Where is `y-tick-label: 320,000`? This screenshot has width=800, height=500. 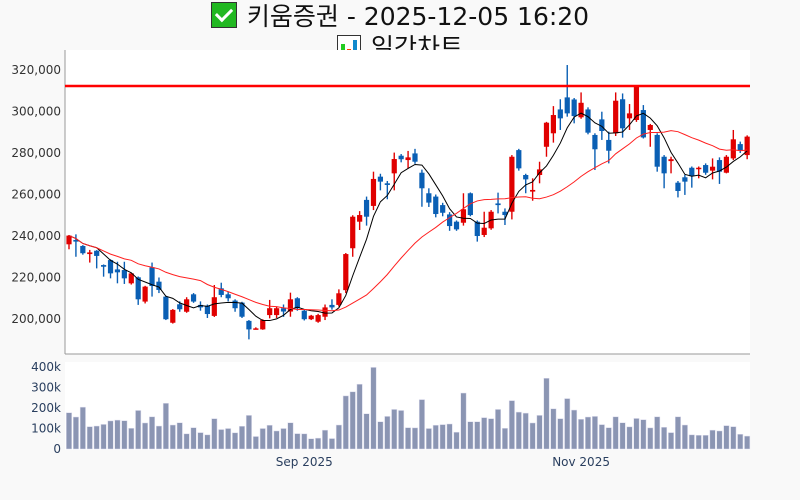 y-tick-label: 320,000 is located at coordinates (36, 70).